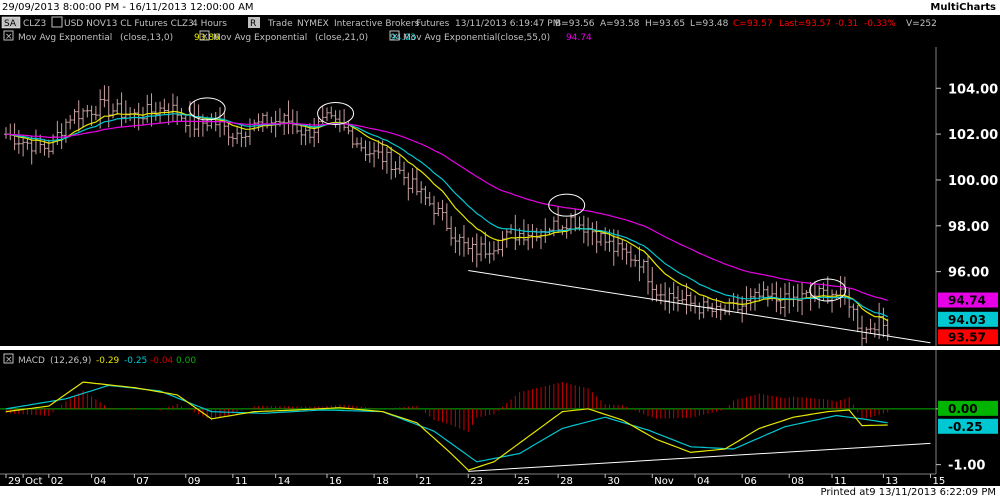 This screenshot has width=1000, height=500. Describe the element at coordinates (664, 481) in the screenshot. I see `time-axis-label: Nov` at that location.